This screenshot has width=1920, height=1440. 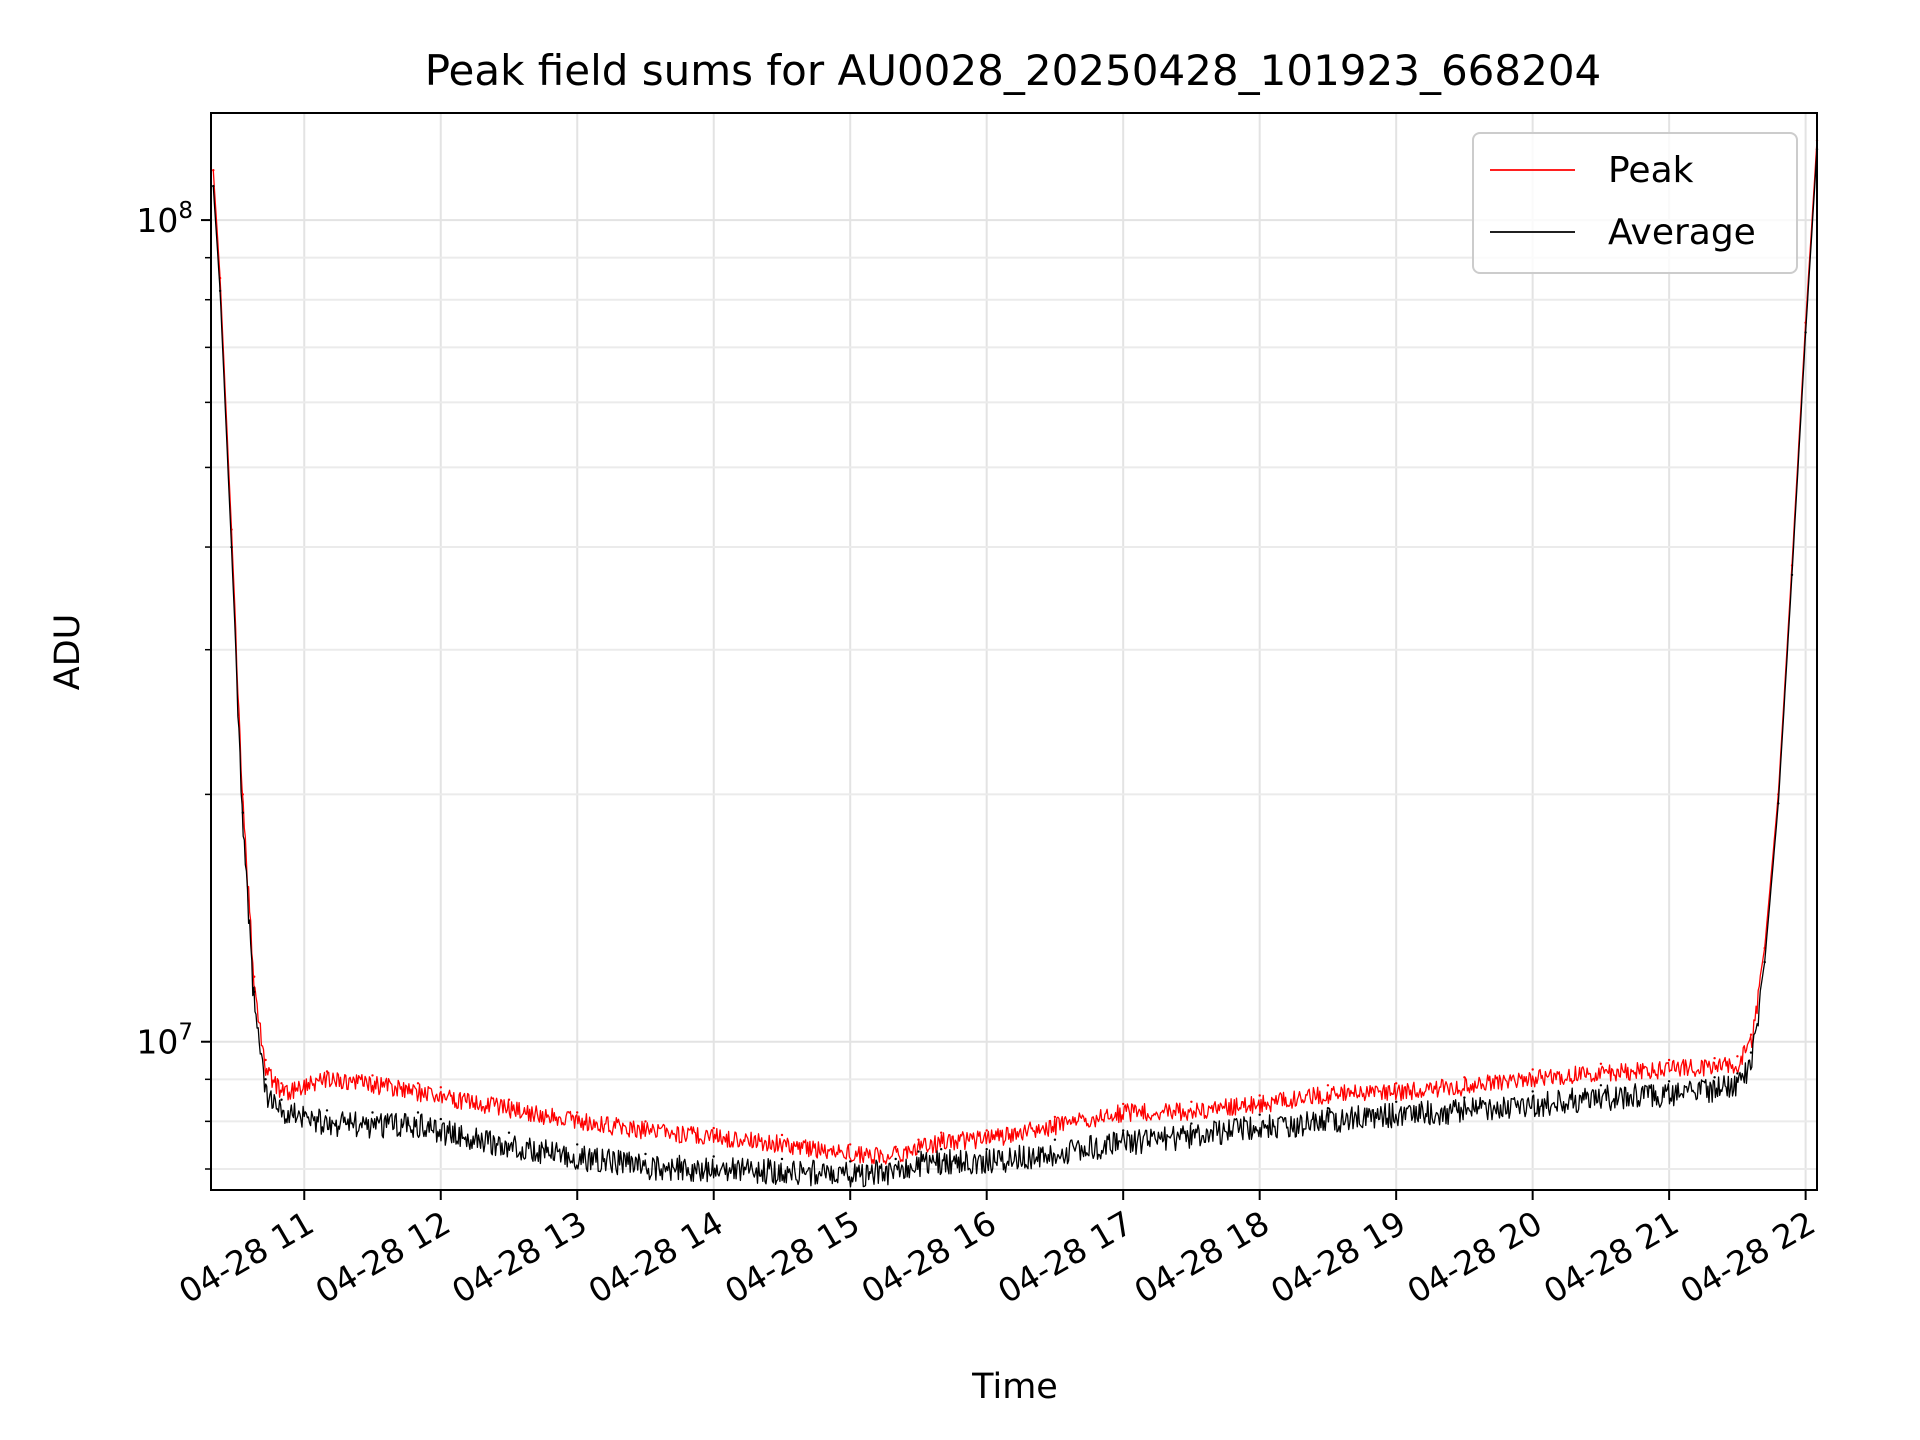 I want to click on y-tick-exponent: 8, so click(x=185, y=211).